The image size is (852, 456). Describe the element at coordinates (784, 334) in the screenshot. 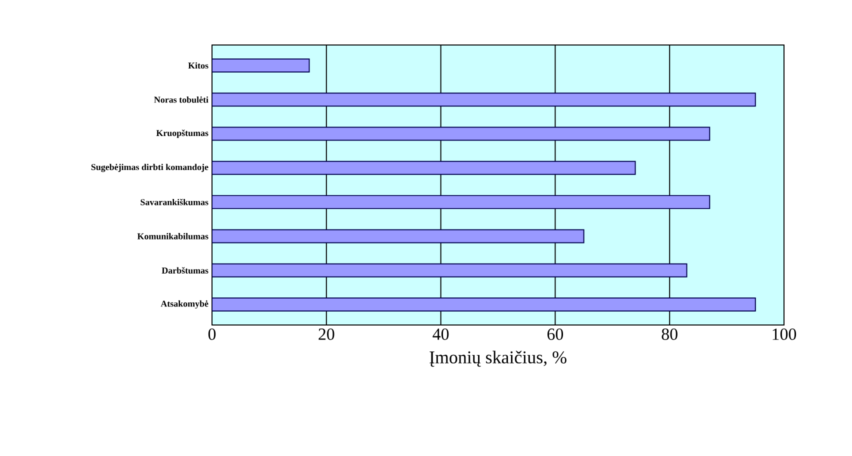

I see `x-tick-label: 100` at that location.